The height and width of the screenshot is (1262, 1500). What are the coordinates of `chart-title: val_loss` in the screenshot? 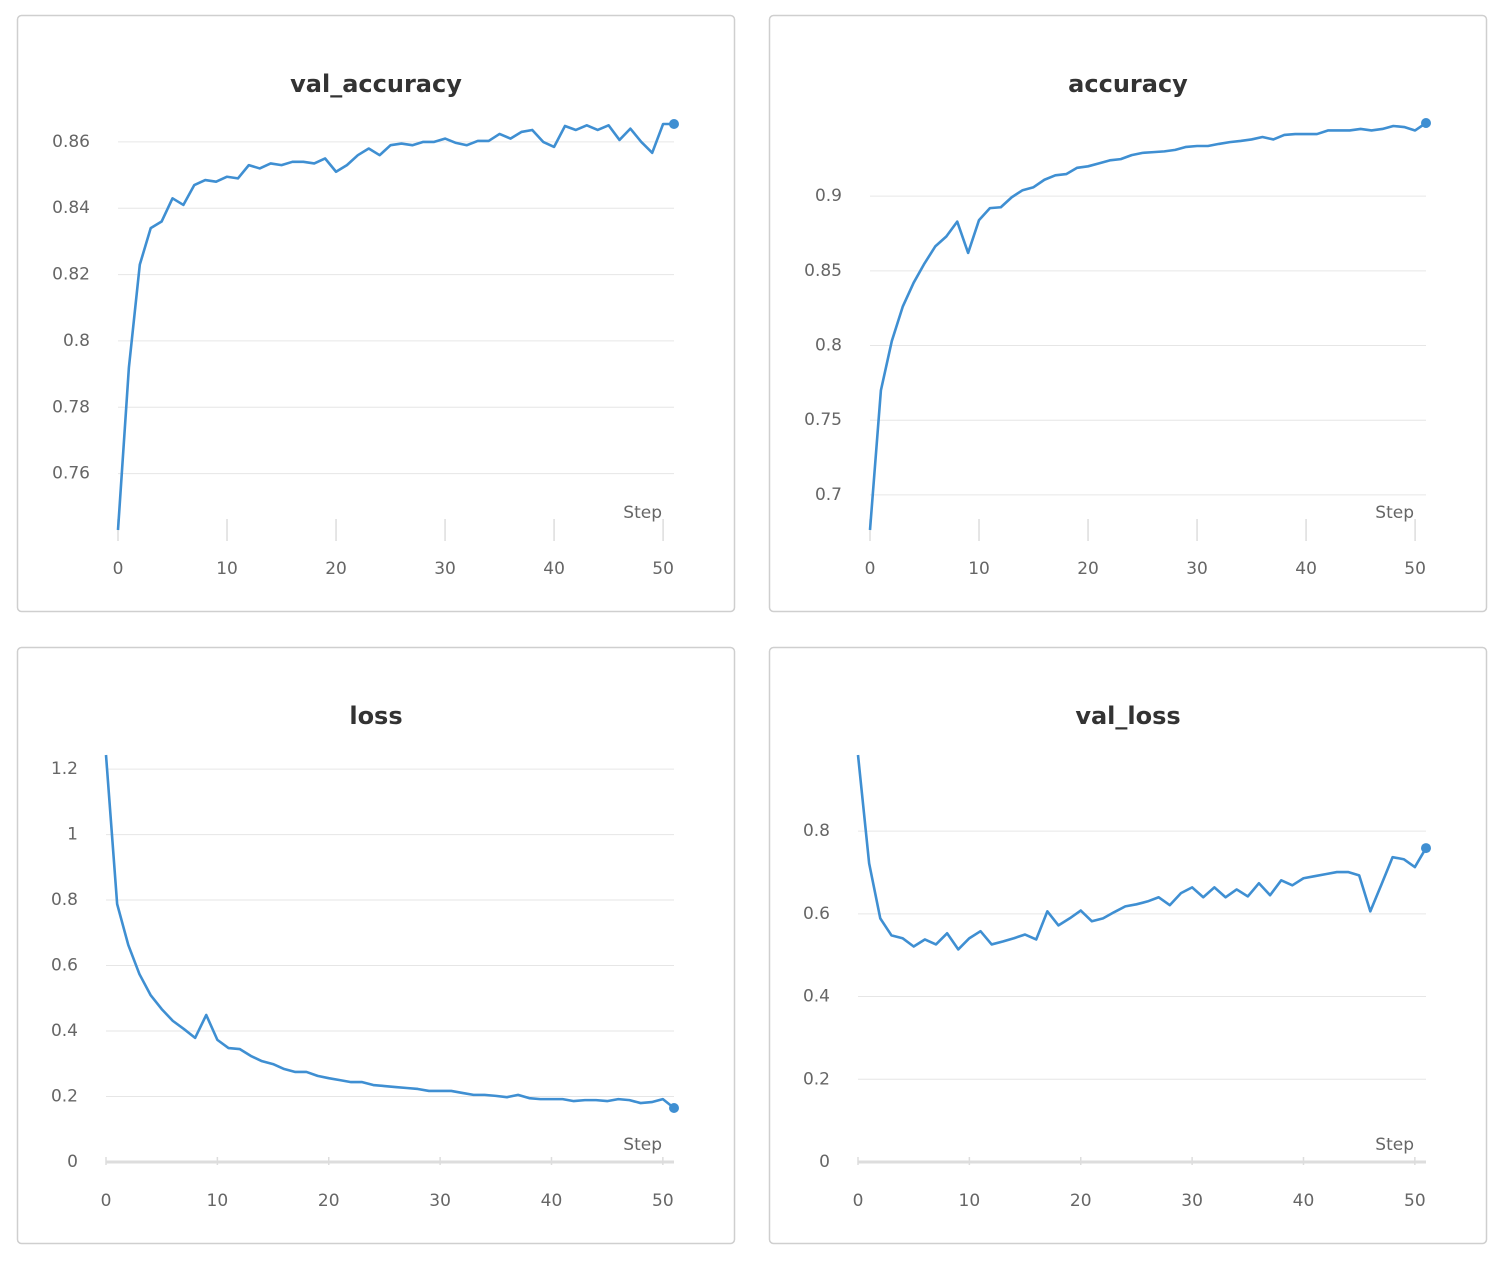 It's located at (1127, 716).